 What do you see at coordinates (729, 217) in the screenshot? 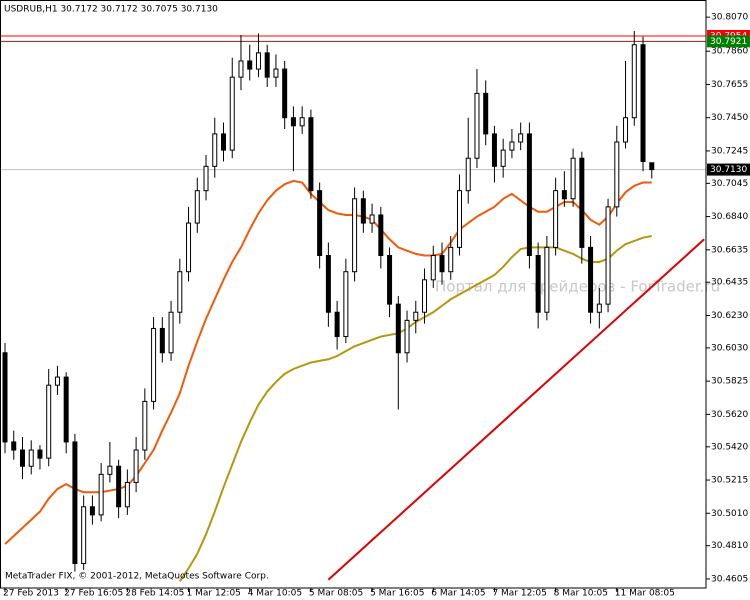
I see `y-tick-label: 30.6840` at bounding box center [729, 217].